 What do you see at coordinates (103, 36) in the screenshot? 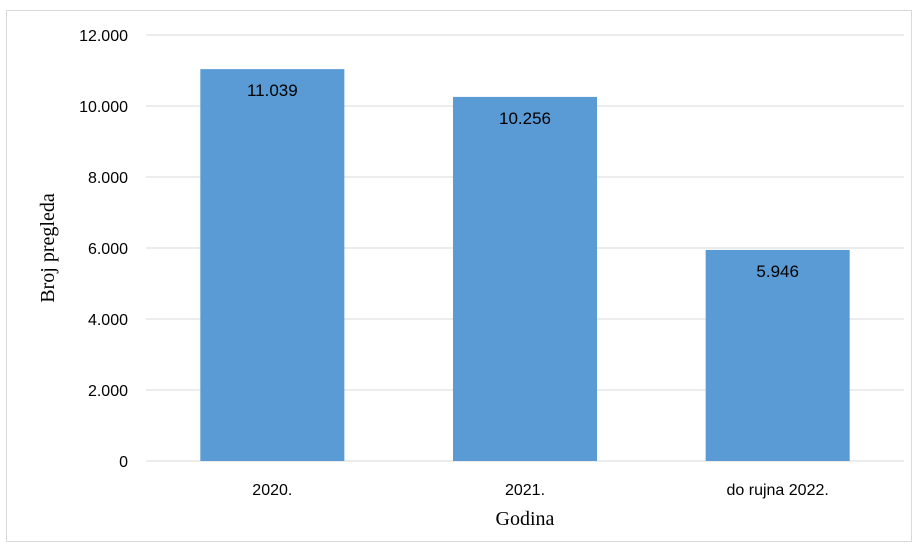
I see `y-tick-label: 12.000` at bounding box center [103, 36].